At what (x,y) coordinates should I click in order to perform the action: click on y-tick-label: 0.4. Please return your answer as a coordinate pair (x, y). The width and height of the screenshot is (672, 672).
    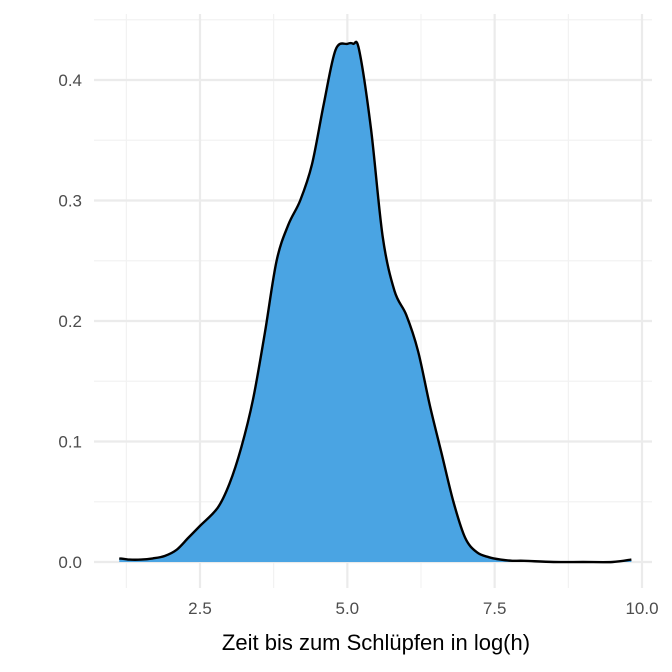
    Looking at the image, I should click on (70, 80).